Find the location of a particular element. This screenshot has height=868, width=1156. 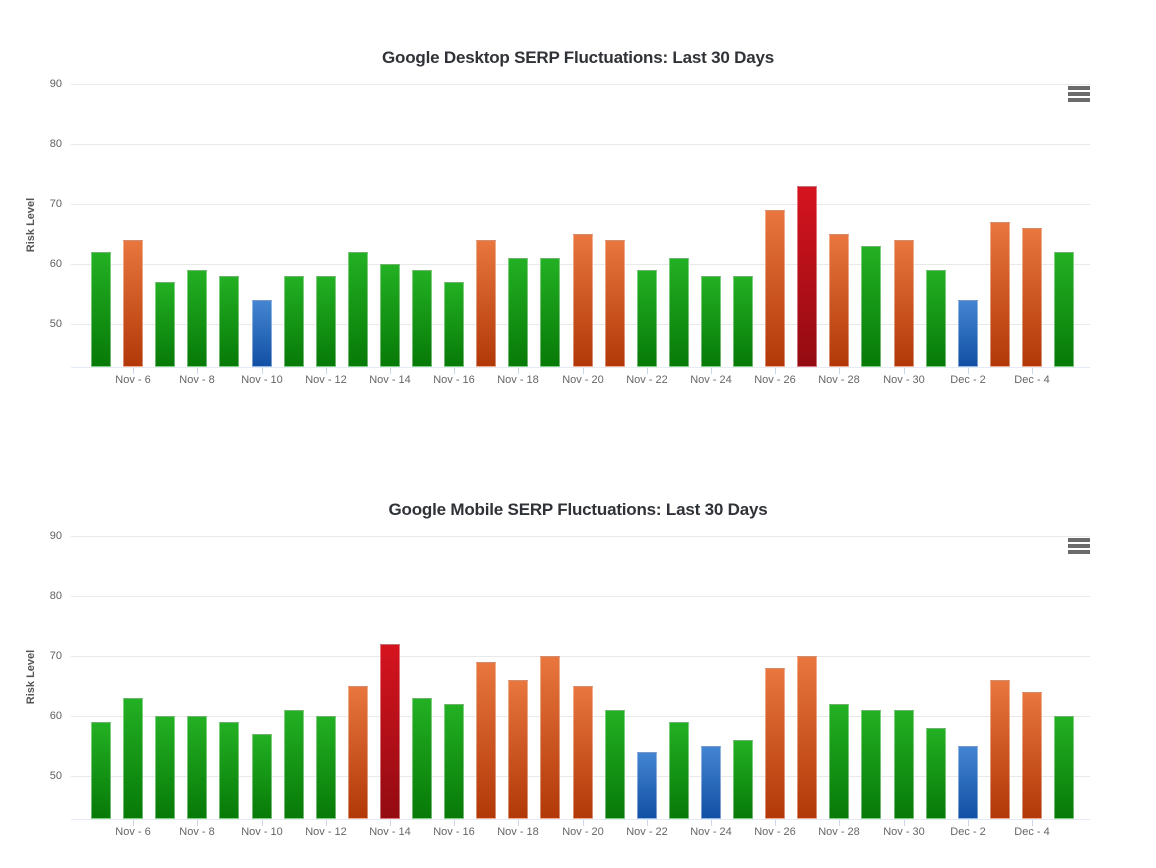

y-tick-label: 90 is located at coordinates (55, 84).